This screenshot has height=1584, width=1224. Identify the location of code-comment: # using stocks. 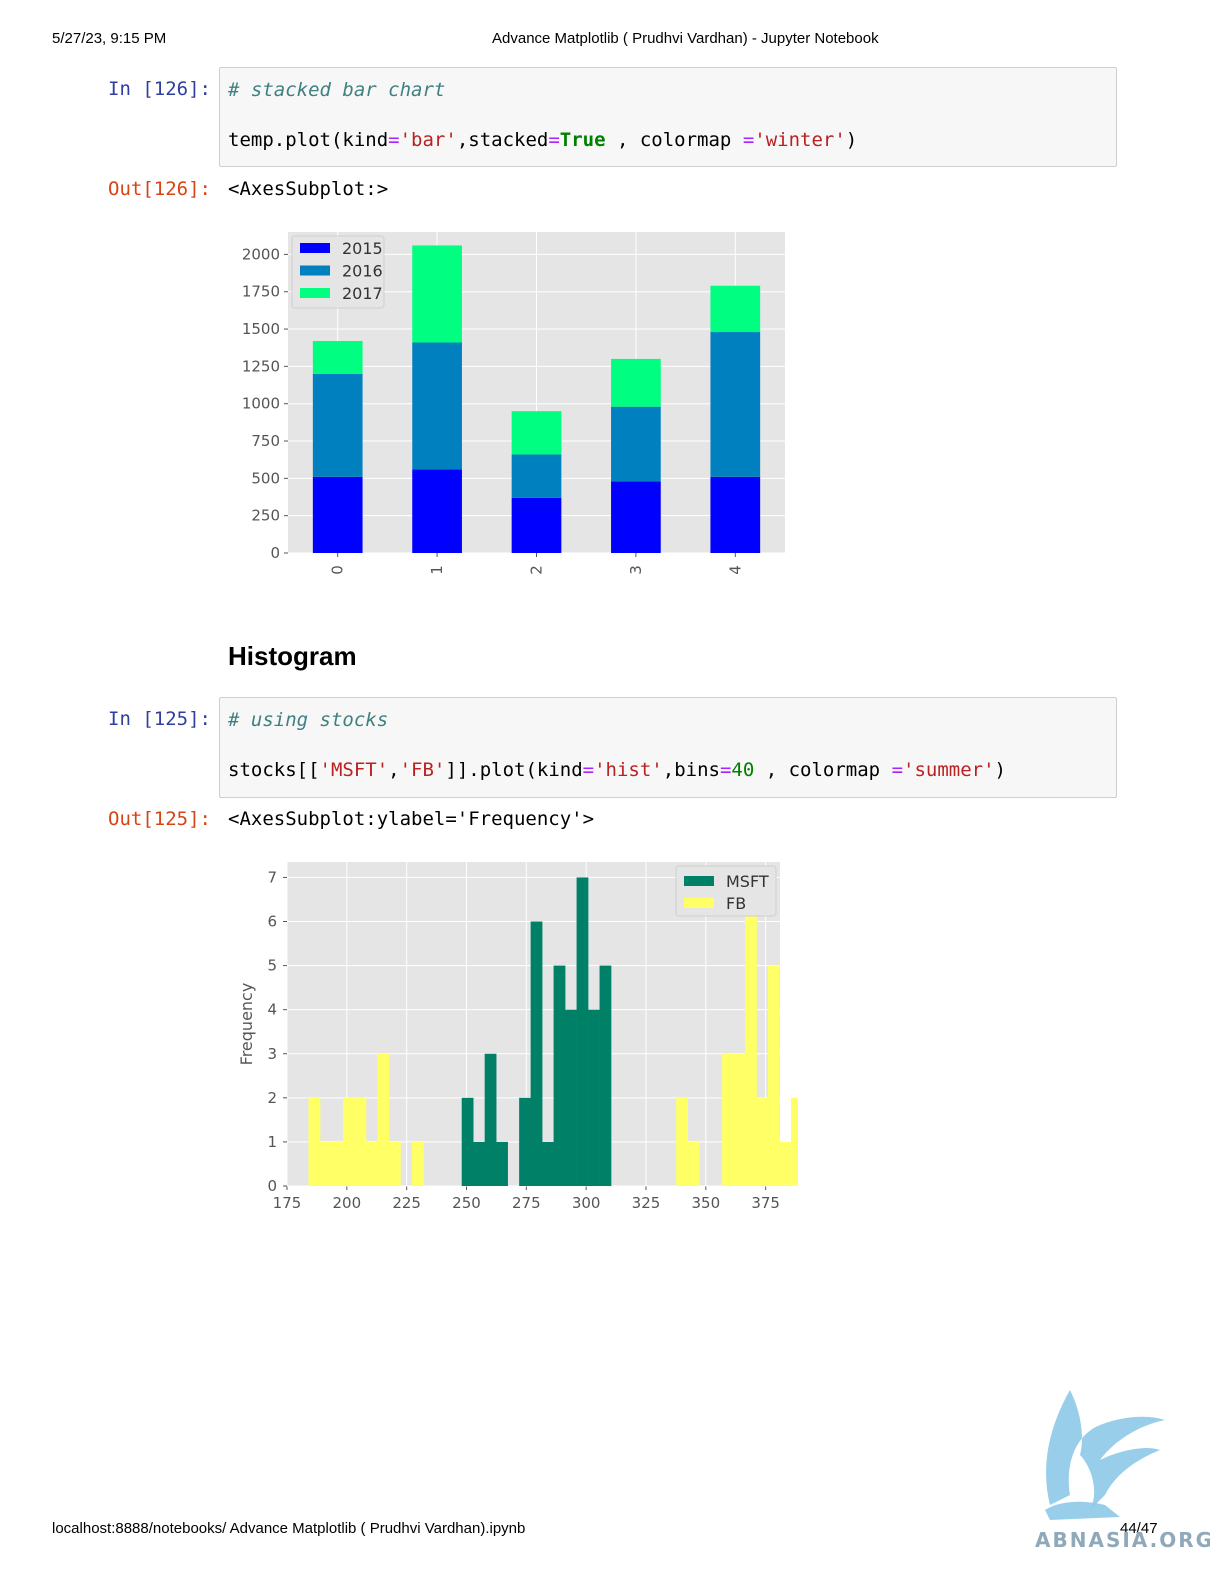
(308, 720).